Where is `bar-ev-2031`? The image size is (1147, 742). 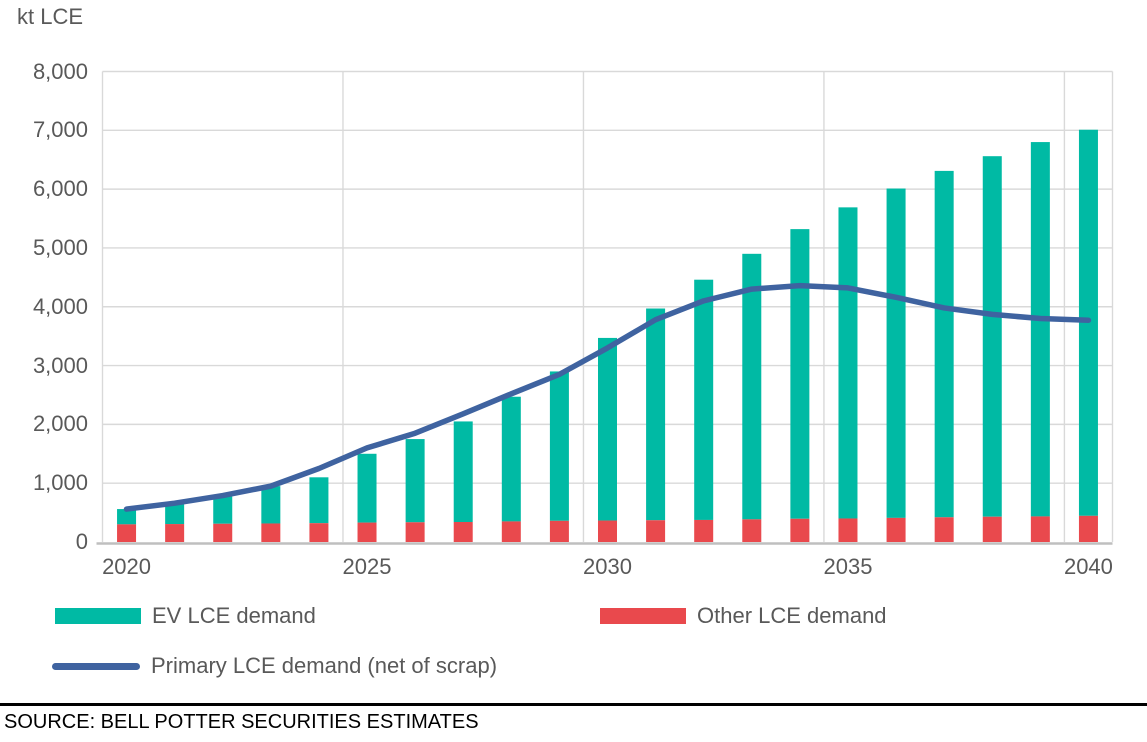 bar-ev-2031 is located at coordinates (656, 414).